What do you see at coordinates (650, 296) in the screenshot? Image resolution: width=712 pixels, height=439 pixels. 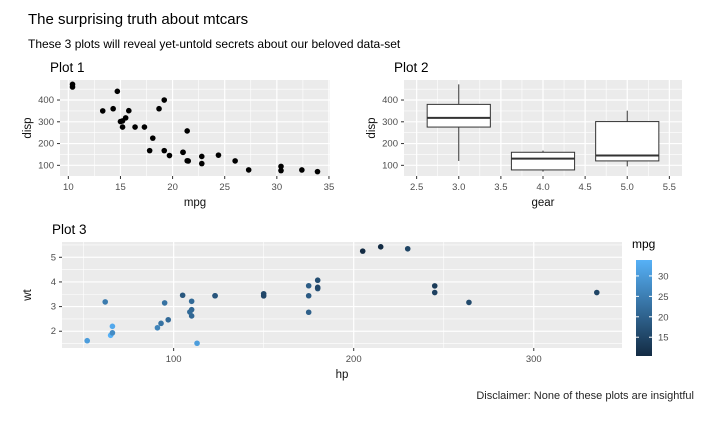 I see `legend-svg: mpg 15 20 25 30` at bounding box center [650, 296].